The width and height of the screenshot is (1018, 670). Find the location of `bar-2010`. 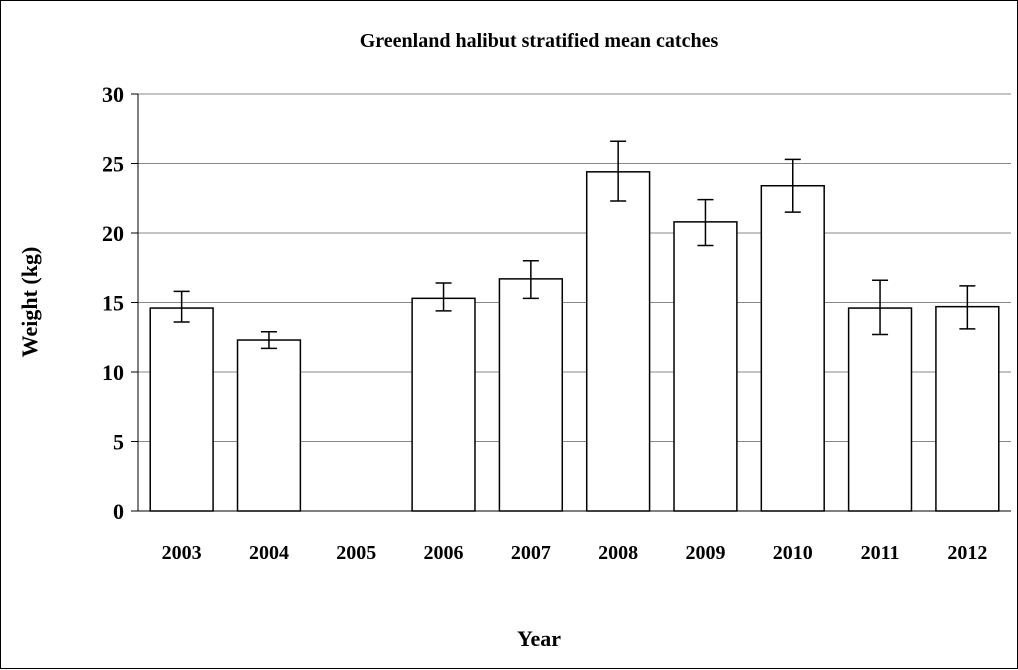

bar-2010 is located at coordinates (792, 348).